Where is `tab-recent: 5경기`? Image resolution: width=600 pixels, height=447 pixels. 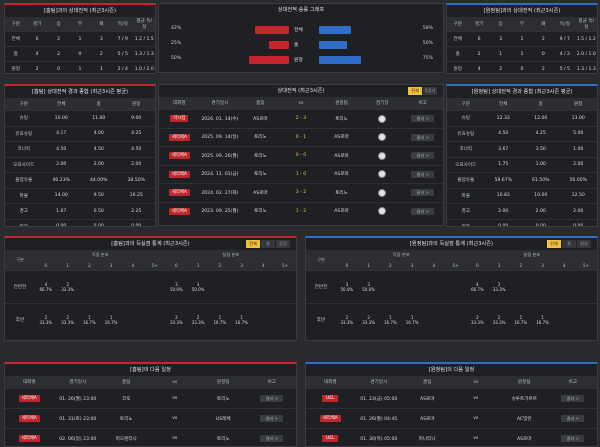 tab-recent: 5경기 is located at coordinates (430, 91).